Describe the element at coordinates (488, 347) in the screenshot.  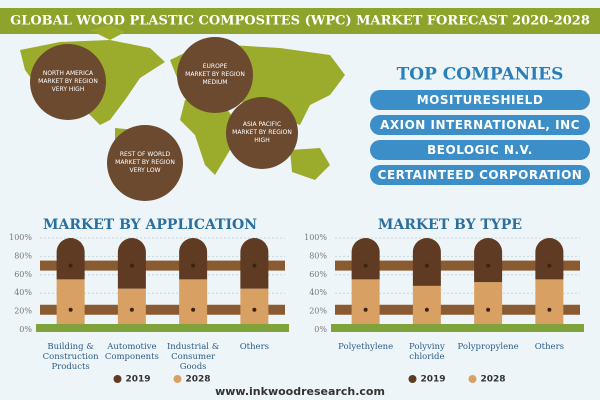
I see `x-tick-label: Polypropylene` at that location.